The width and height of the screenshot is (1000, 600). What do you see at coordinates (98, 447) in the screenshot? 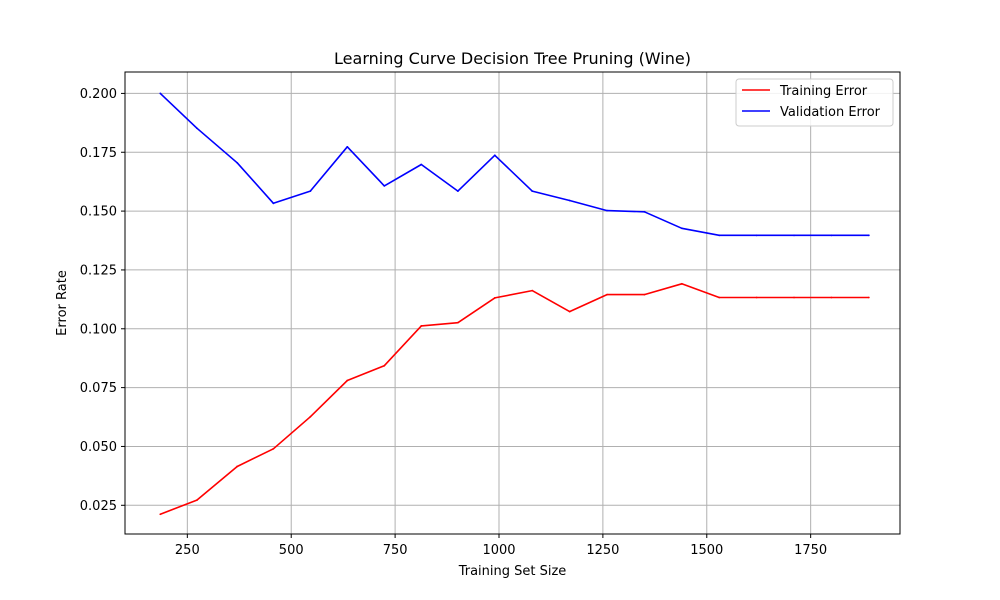
I see `y-tick-label: 0.050` at bounding box center [98, 447].